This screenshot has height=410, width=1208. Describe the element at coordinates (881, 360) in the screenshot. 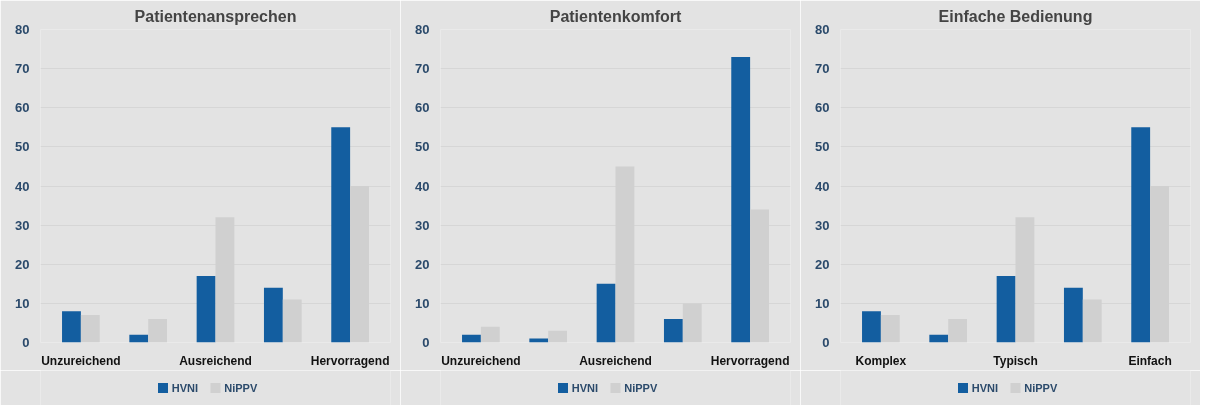

I see `x-tick-label: Komplex` at that location.